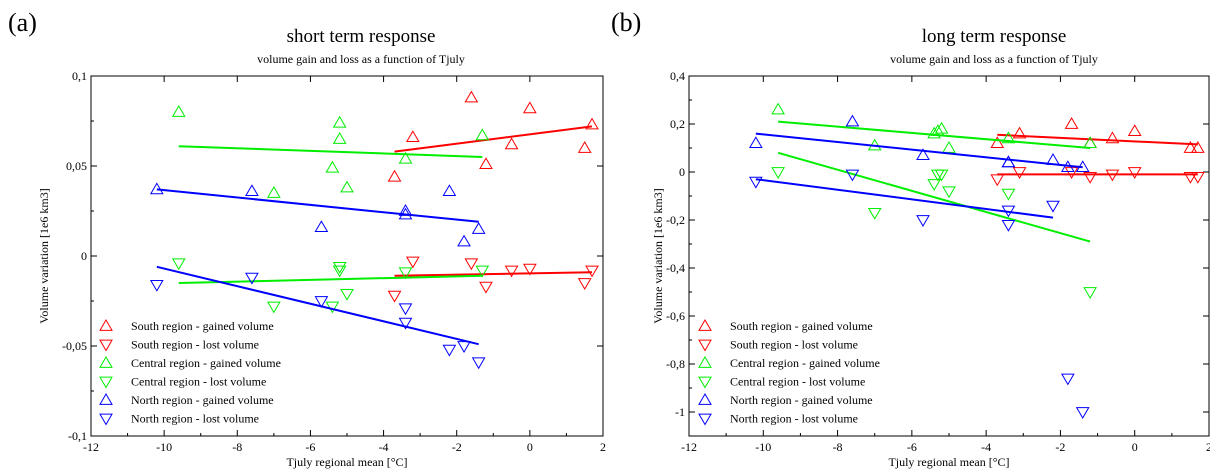 This screenshot has height=472, width=1210. What do you see at coordinates (904, 198) in the screenshot?
I see `north-region-lost-volume-fit-line` at bounding box center [904, 198].